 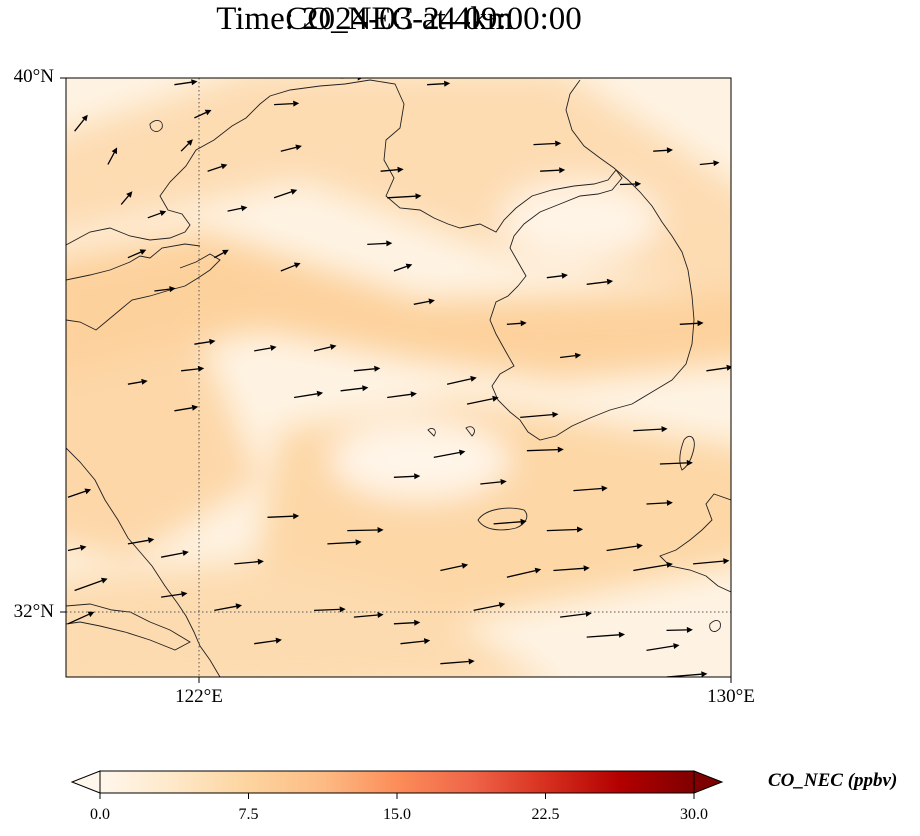 What do you see at coordinates (128, 627) in the screenshot?
I see `coast-yangtze` at bounding box center [128, 627].